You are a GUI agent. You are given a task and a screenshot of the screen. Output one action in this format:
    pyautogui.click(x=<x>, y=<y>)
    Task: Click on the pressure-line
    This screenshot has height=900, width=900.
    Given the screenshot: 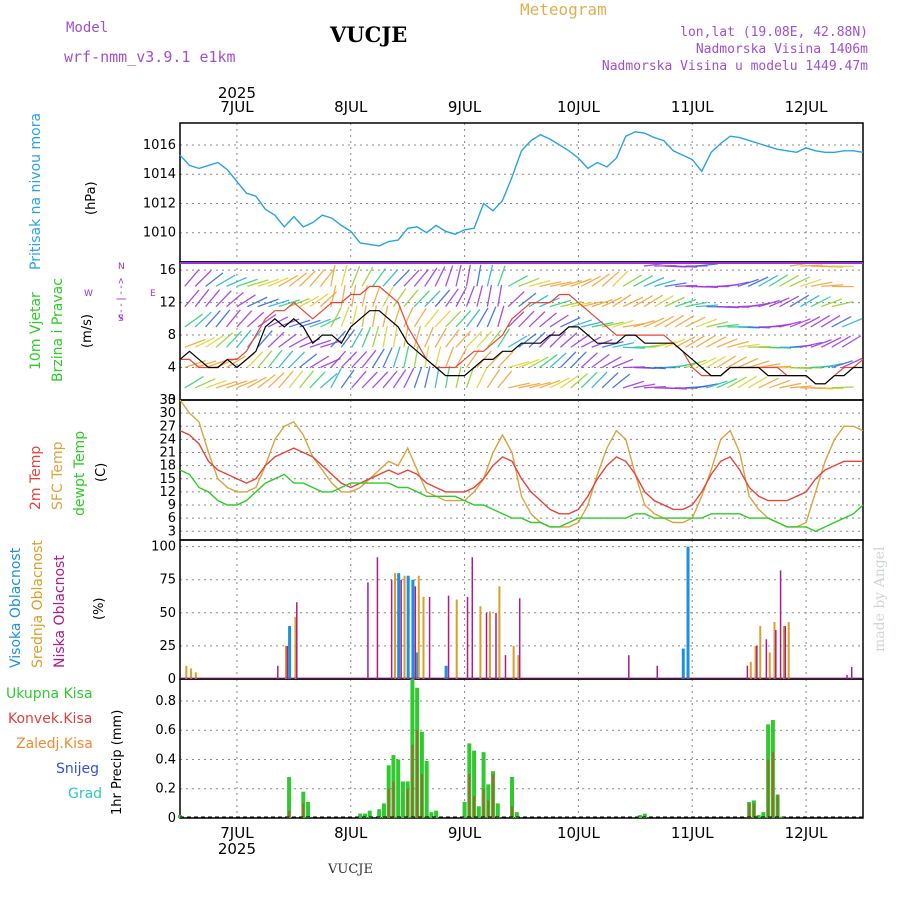 What is the action you would take?
    pyautogui.click(x=521, y=189)
    